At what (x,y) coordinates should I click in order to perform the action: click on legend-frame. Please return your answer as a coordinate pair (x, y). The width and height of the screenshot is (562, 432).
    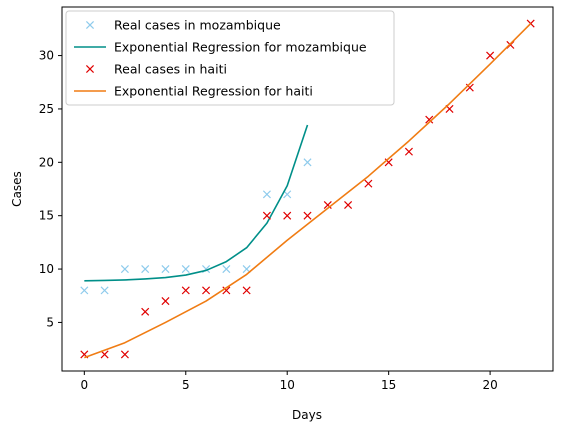
    Looking at the image, I should click on (230, 58).